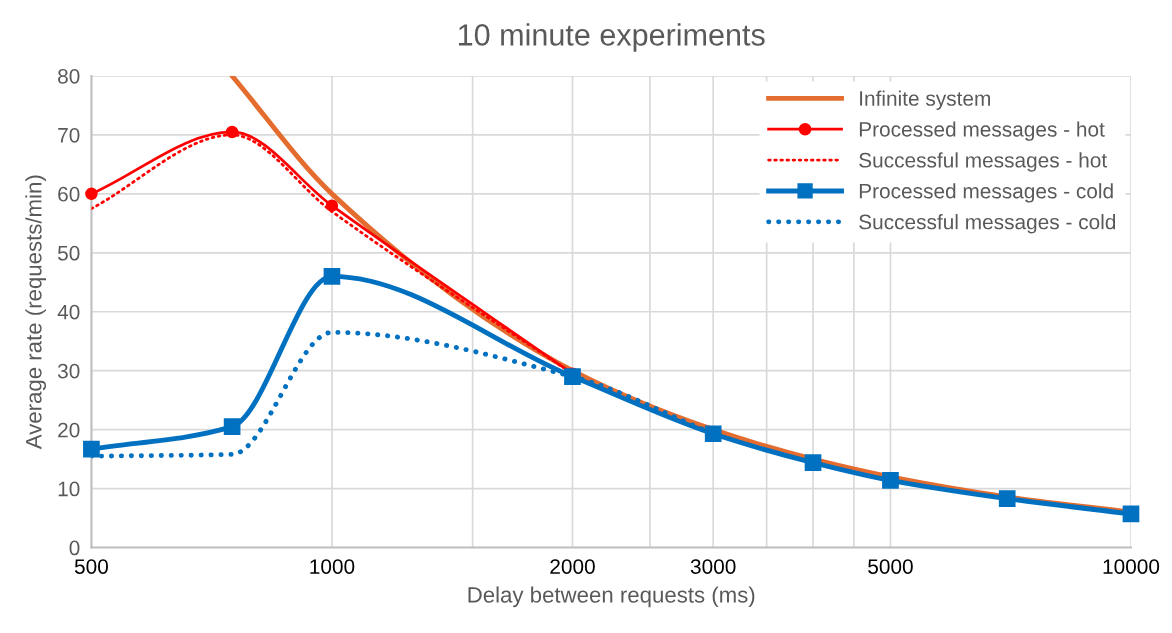 The height and width of the screenshot is (633, 1172). Describe the element at coordinates (987, 224) in the screenshot. I see `legend-label: Successful messages - cold` at that location.